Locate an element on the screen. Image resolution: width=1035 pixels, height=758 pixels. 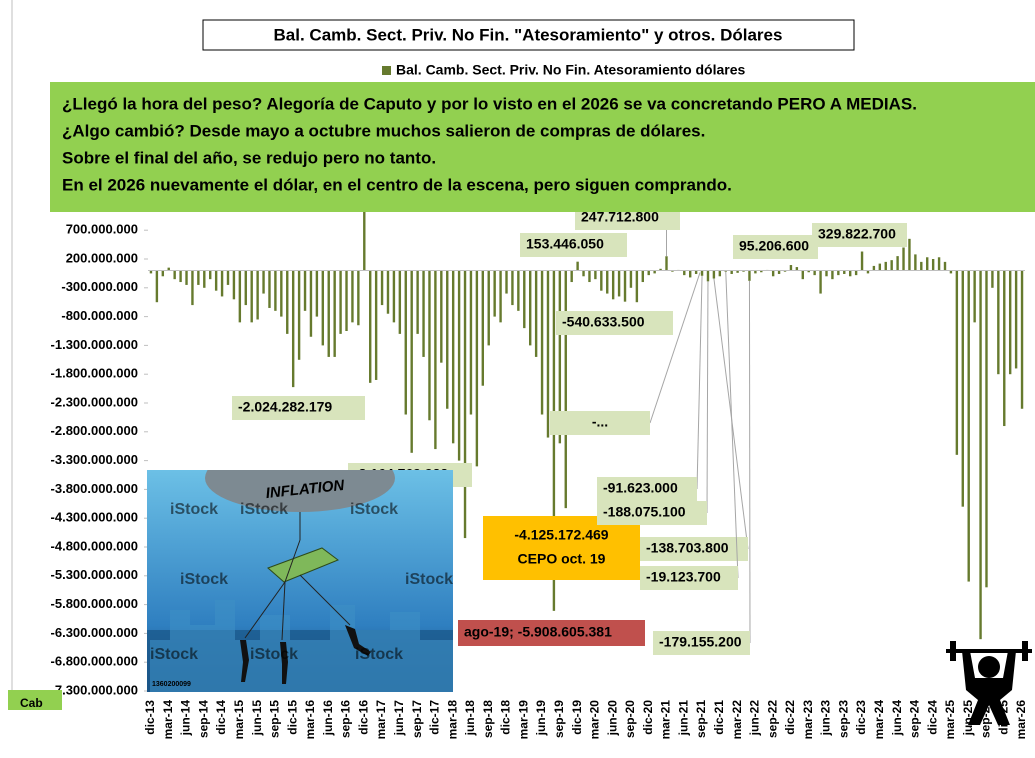
legend-swatch is located at coordinates (386, 70).